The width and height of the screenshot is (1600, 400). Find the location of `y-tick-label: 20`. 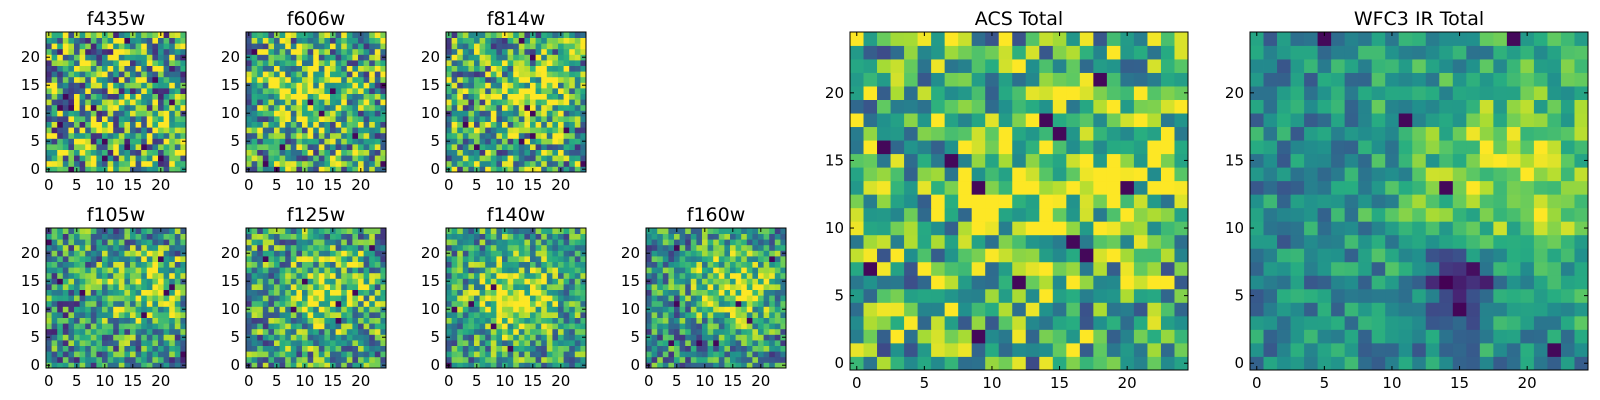

y-tick-label: 20 is located at coordinates (30, 253).